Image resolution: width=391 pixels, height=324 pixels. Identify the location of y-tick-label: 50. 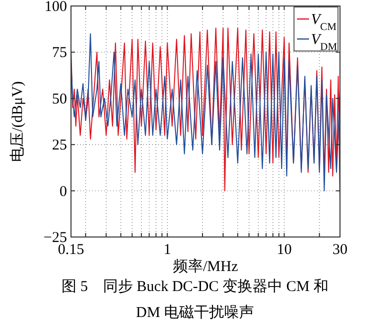
(59, 99).